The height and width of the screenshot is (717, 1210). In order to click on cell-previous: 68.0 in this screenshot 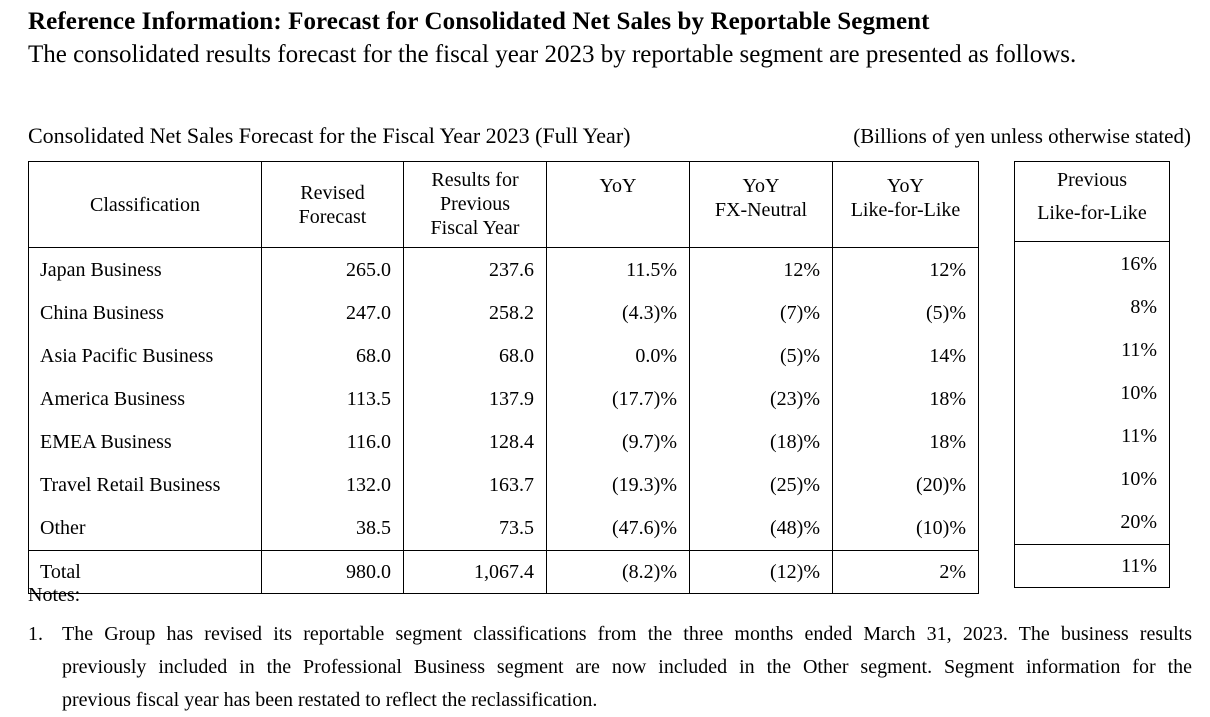, I will do `click(475, 356)`.